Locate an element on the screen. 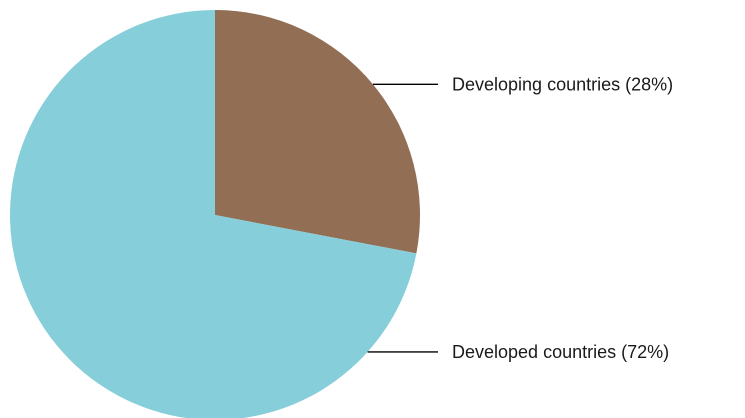 The image size is (745, 418). slice-label-developed: Developed countries (72%) is located at coordinates (560, 352).